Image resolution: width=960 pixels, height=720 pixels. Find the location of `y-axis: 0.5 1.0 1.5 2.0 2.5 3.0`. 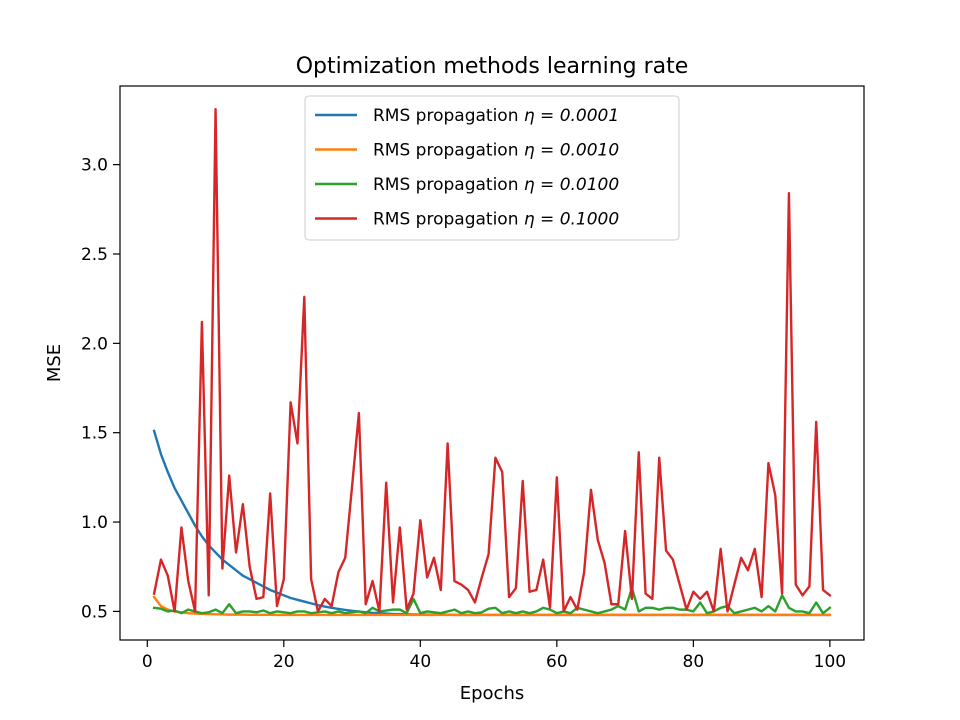

y-axis: 0.5 1.0 1.5 2.0 2.5 3.0 is located at coordinates (100, 389).